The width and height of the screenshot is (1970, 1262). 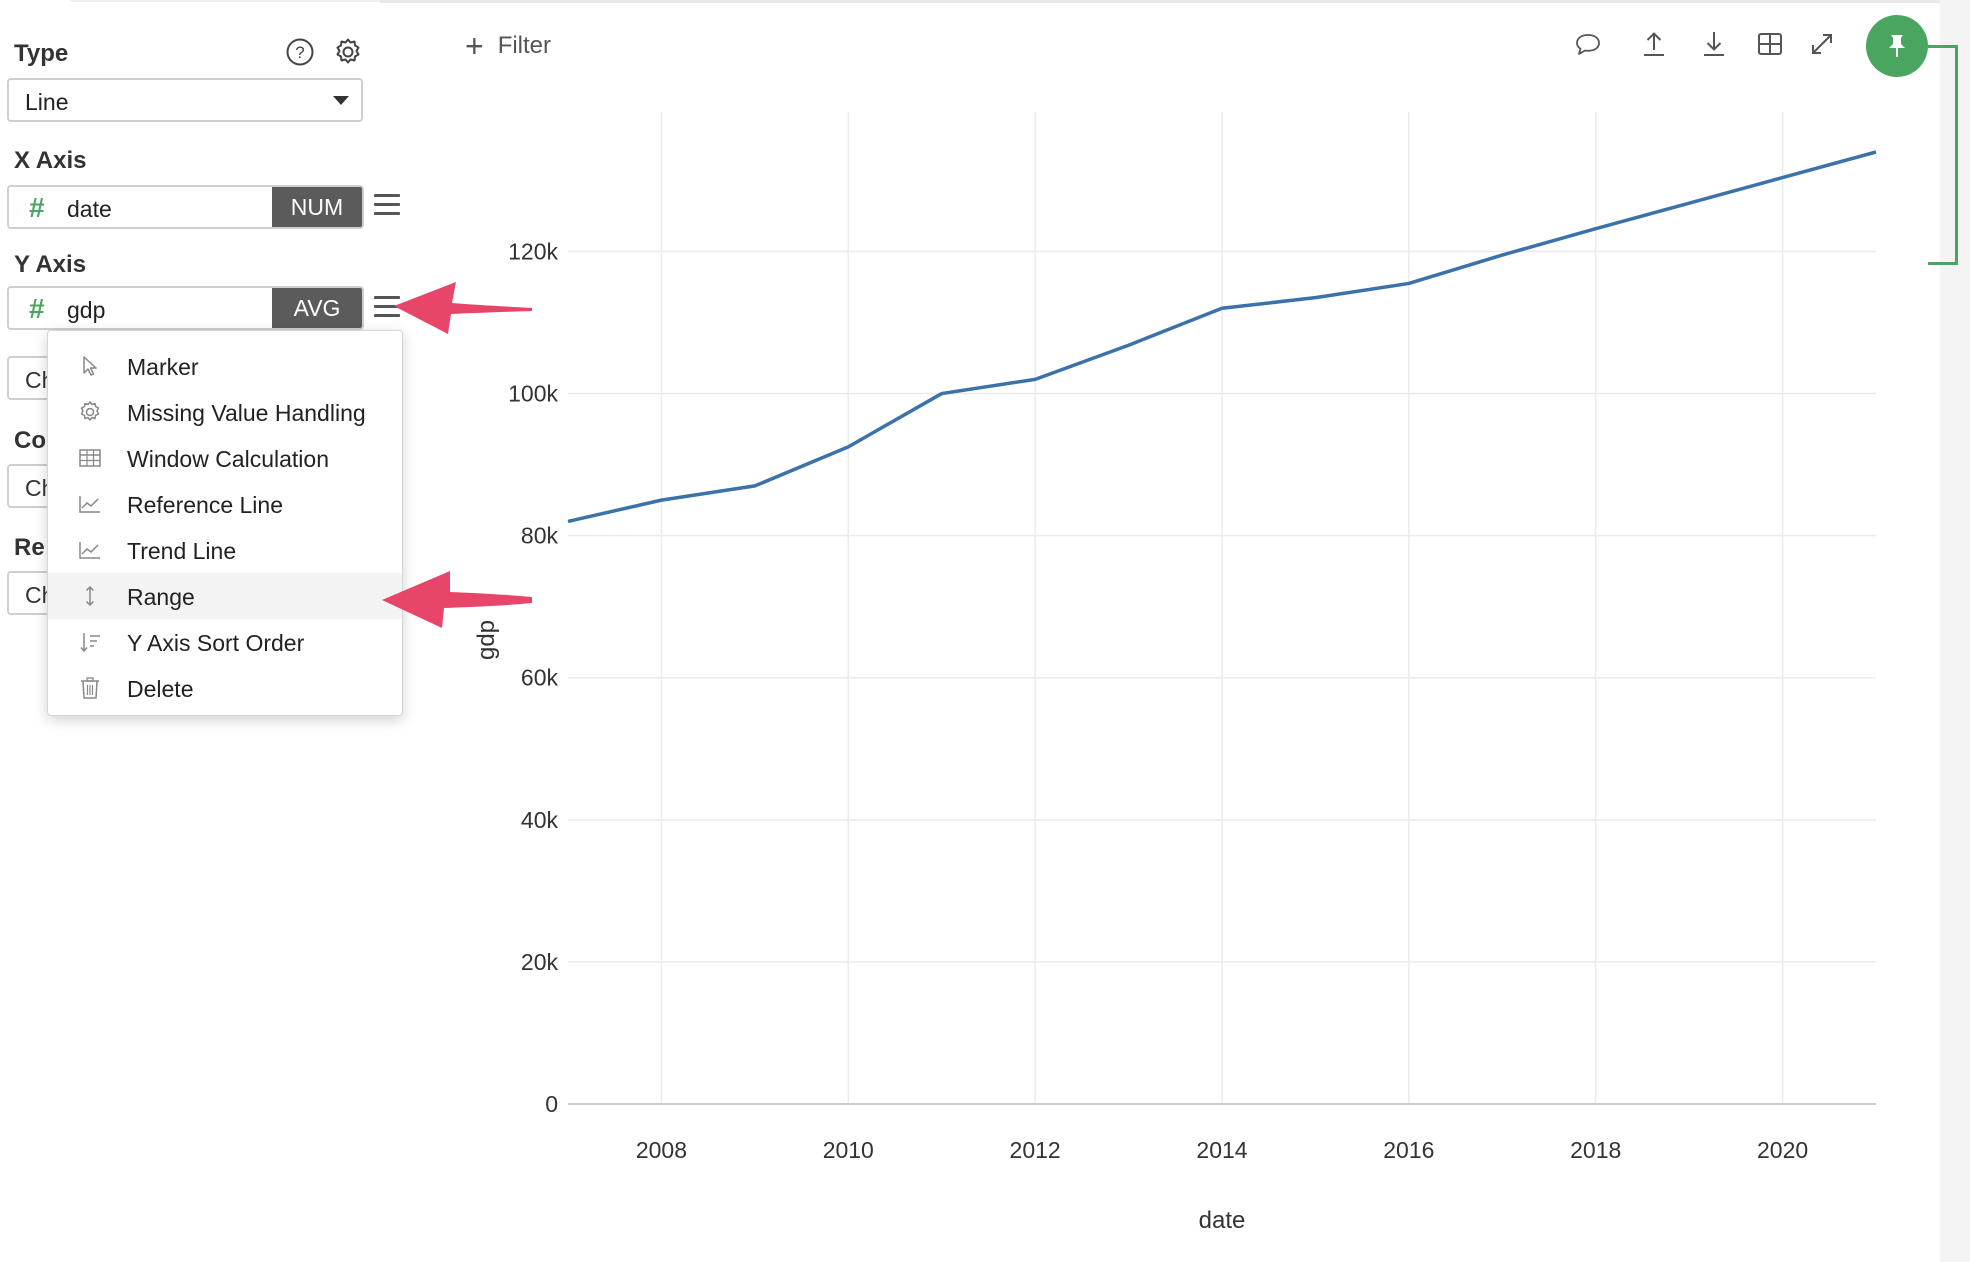 I want to click on y-aggregation-button: AVG, so click(x=317, y=308).